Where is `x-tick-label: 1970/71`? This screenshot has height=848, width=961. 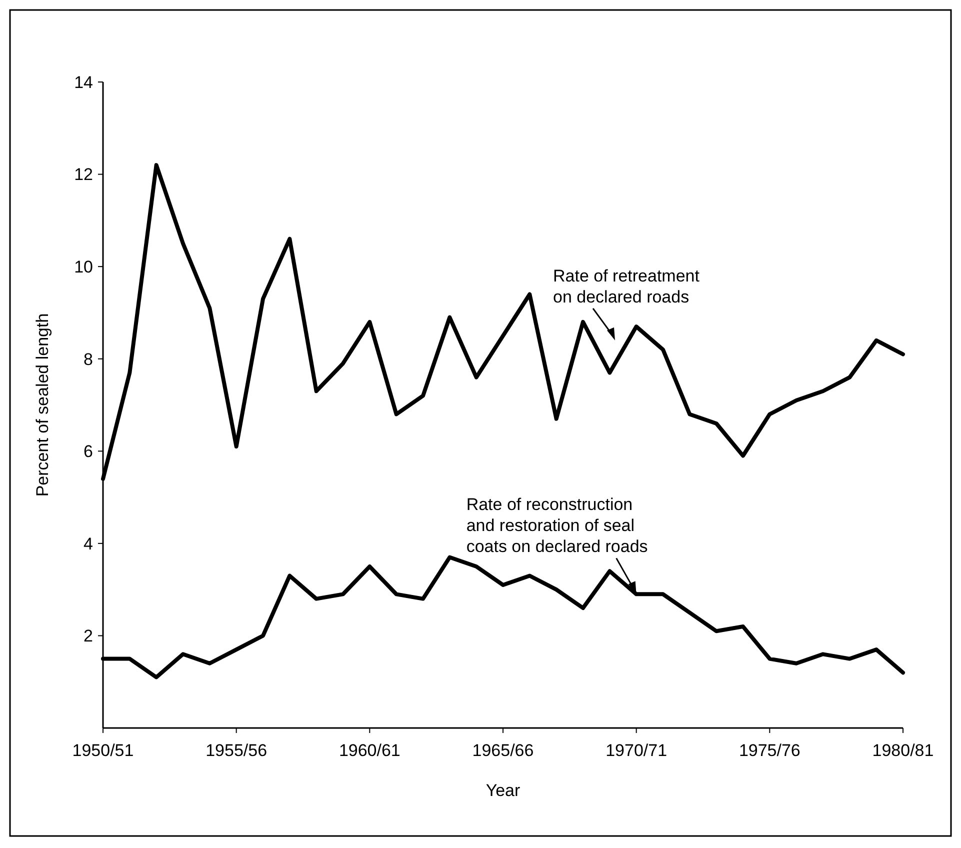 x-tick-label: 1970/71 is located at coordinates (637, 750).